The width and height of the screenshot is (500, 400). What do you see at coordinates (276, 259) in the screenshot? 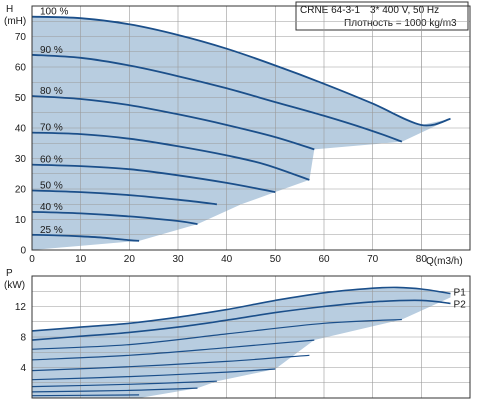
I see `x-tick-label: 50` at bounding box center [276, 259].